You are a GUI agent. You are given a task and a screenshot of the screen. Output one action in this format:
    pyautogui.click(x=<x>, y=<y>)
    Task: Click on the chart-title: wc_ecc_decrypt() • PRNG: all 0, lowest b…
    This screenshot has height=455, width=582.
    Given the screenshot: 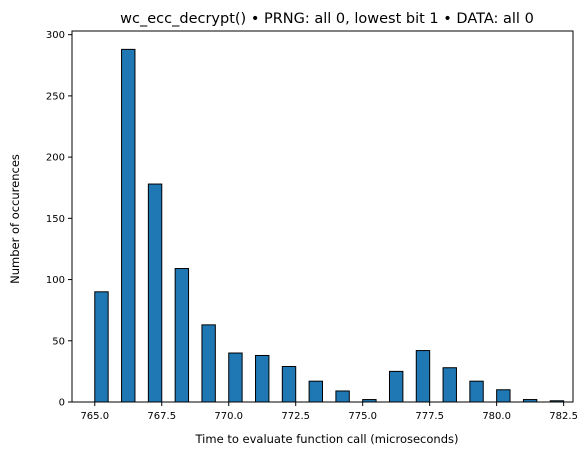 What is the action you would take?
    pyautogui.click(x=327, y=19)
    